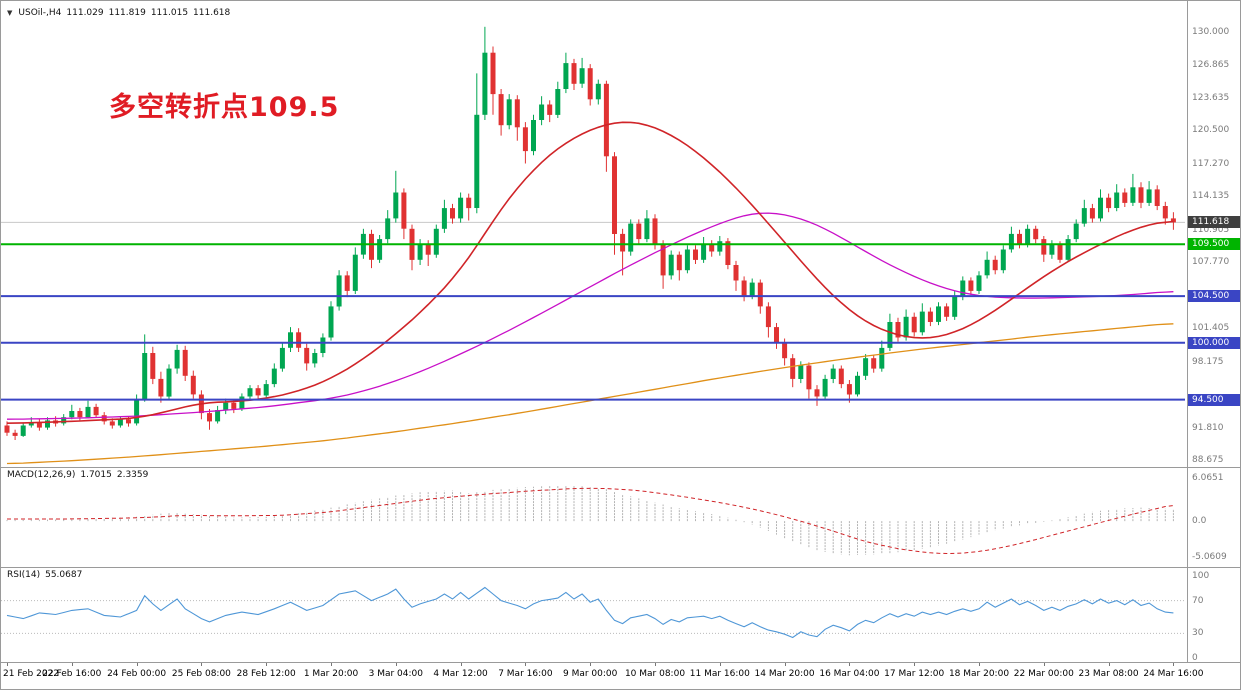 Image resolution: width=1241 pixels, height=690 pixels. What do you see at coordinates (1214, 296) in the screenshot?
I see `price-badge-104.500: 104.500` at bounding box center [1214, 296].